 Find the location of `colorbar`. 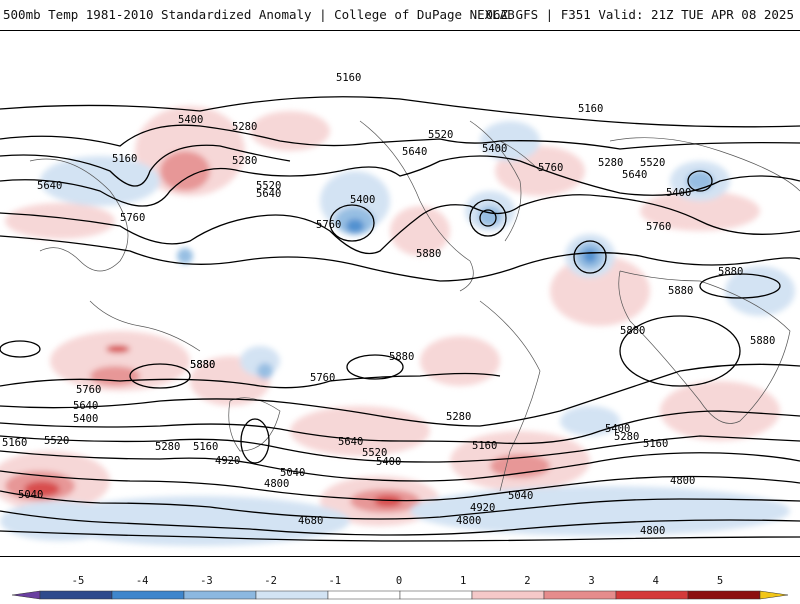

colorbar is located at coordinates (400, 585).